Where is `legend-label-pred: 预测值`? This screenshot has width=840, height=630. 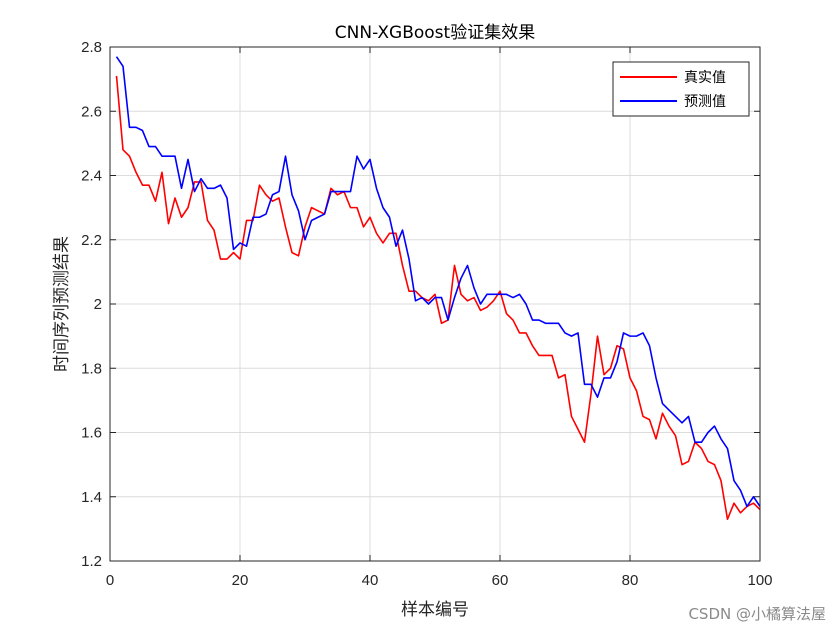 legend-label-pred: 预测值 is located at coordinates (705, 102).